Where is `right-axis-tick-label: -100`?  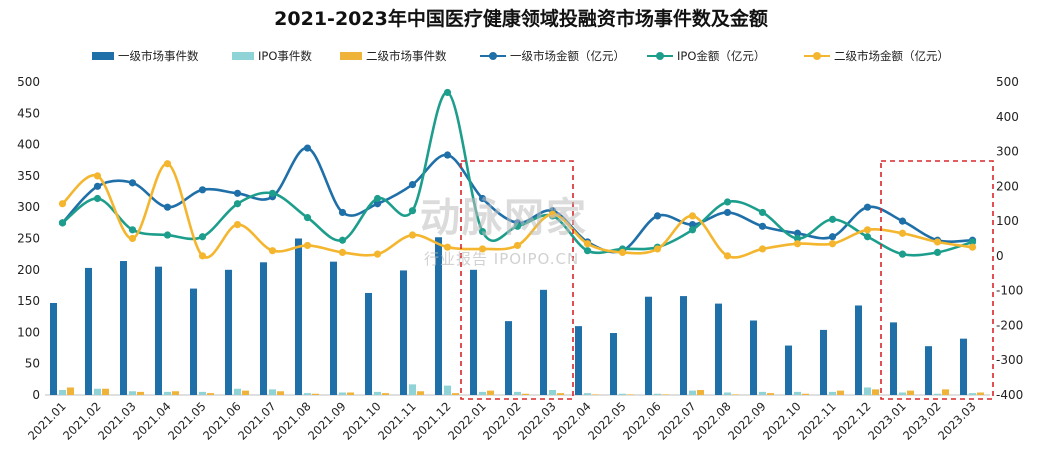 right-axis-tick-label: -100 is located at coordinates (1009, 291).